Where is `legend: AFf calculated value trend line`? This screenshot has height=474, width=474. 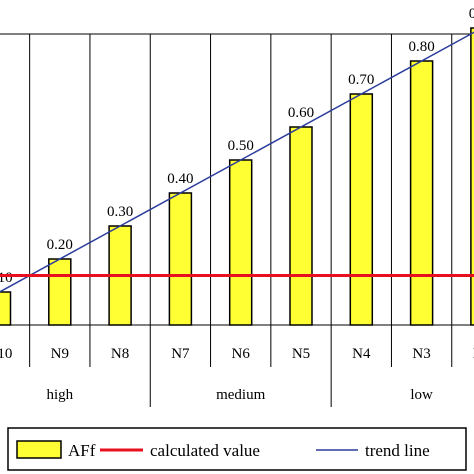 legend: AFf calculated value trend line is located at coordinates (237, 449).